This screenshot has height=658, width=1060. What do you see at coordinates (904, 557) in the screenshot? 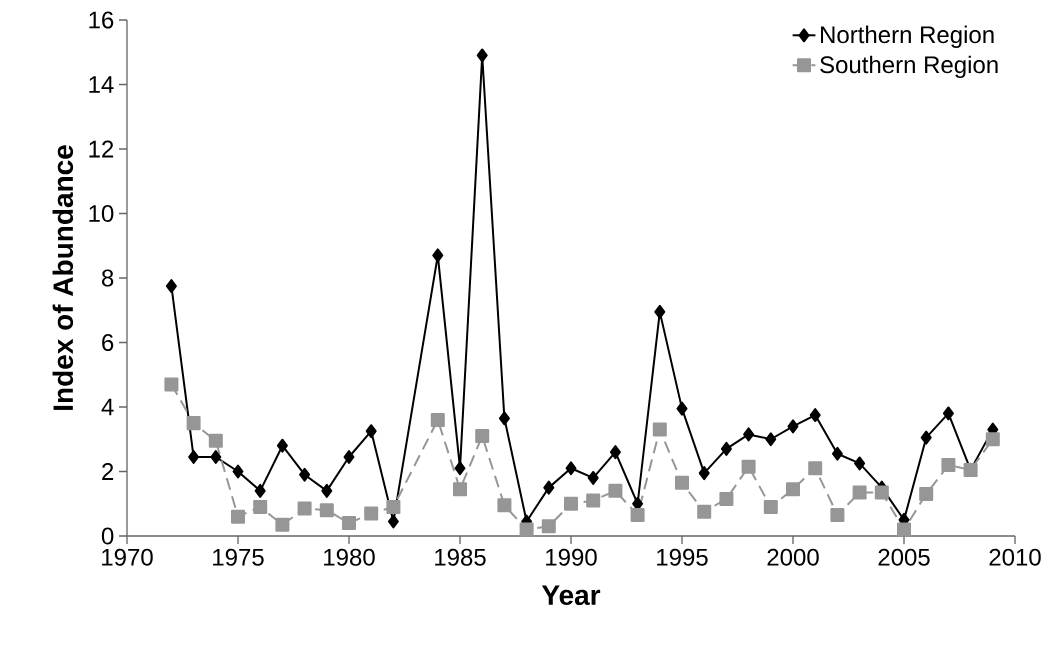
I see `x-tick-label: 2005` at bounding box center [904, 557].